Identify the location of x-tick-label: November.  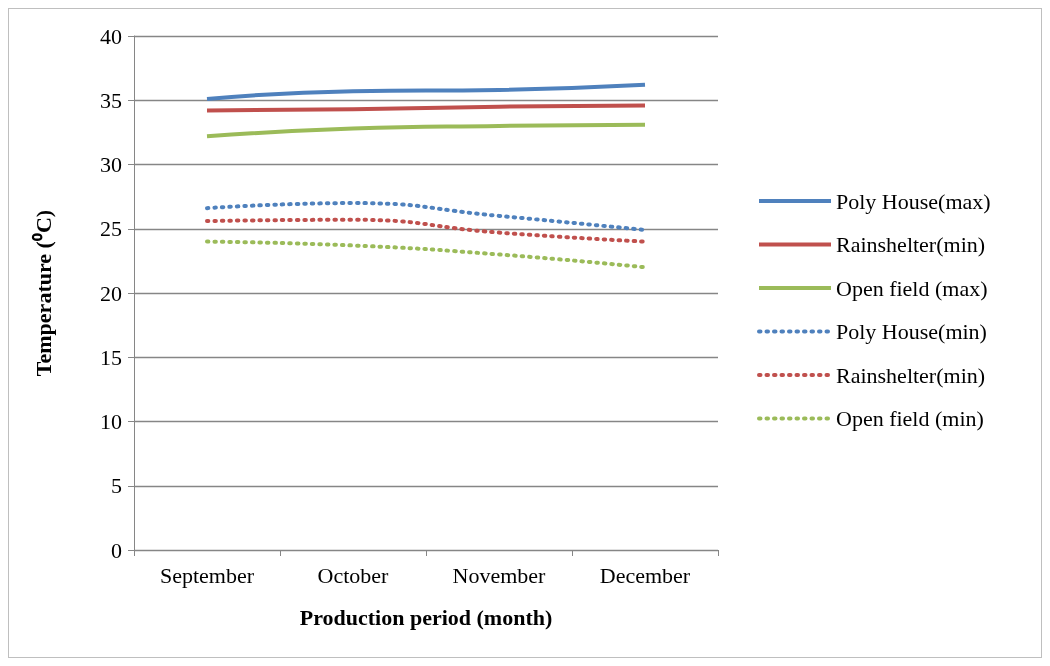
(499, 575).